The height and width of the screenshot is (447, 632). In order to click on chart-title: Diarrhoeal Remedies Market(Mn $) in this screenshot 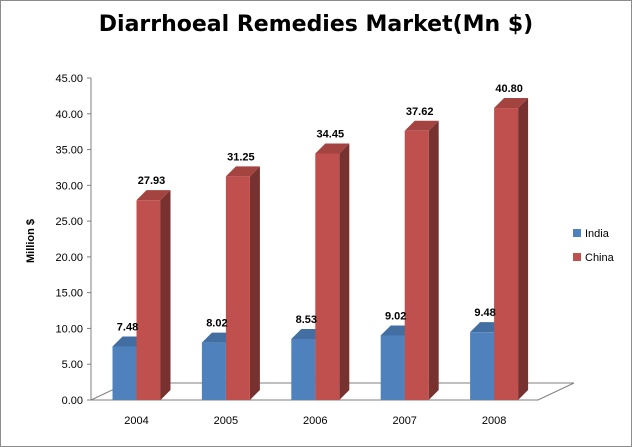, I will do `click(316, 24)`.